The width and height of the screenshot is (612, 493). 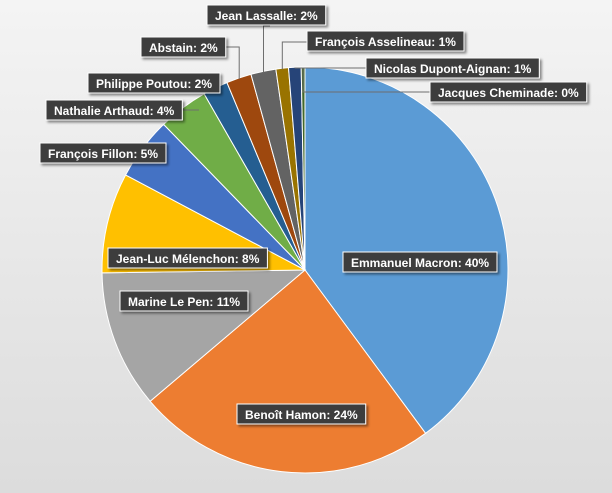 I want to click on data-label: Emmanuel Macron: 40%, so click(x=420, y=262).